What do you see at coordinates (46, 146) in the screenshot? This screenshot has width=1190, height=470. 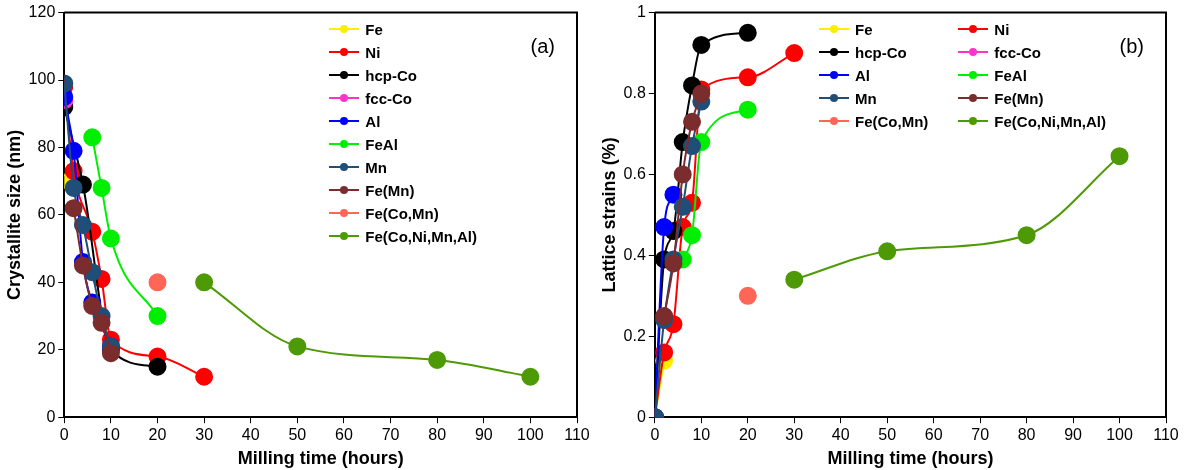 I see `y-tick-label: 80` at bounding box center [46, 146].